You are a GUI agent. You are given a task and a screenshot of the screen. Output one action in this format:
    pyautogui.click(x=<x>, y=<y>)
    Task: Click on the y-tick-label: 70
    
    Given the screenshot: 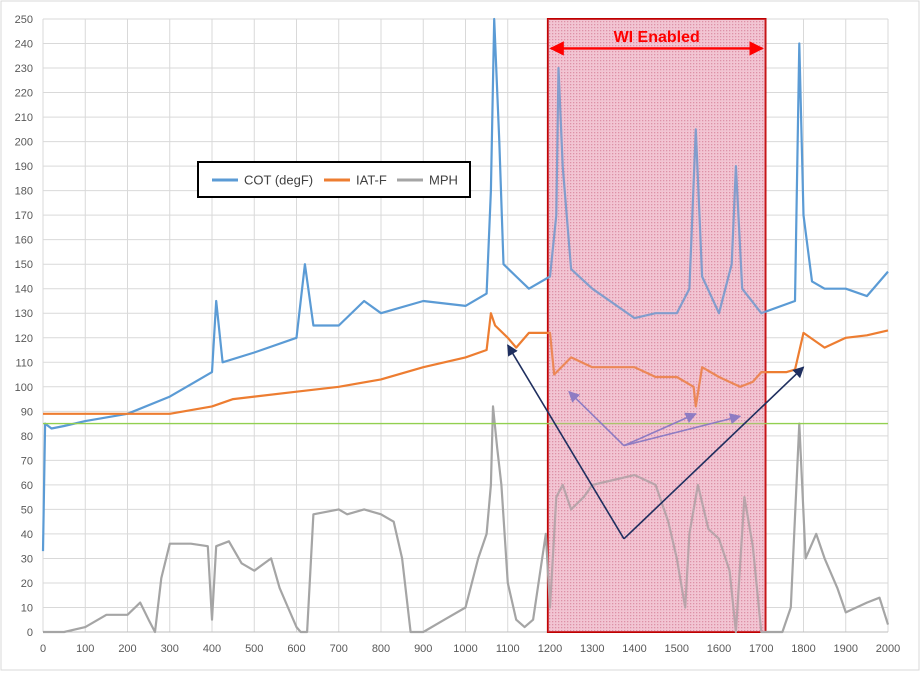 What is the action you would take?
    pyautogui.click(x=27, y=461)
    